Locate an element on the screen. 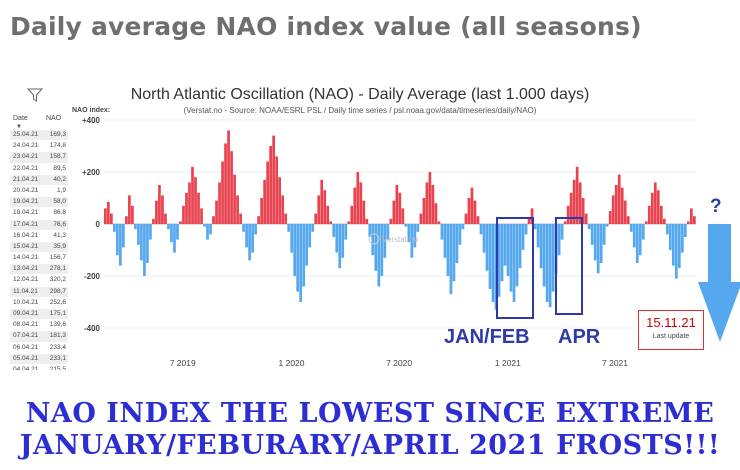 The width and height of the screenshot is (740, 470). table-row: 24.04.21 174,8 is located at coordinates (39, 147).